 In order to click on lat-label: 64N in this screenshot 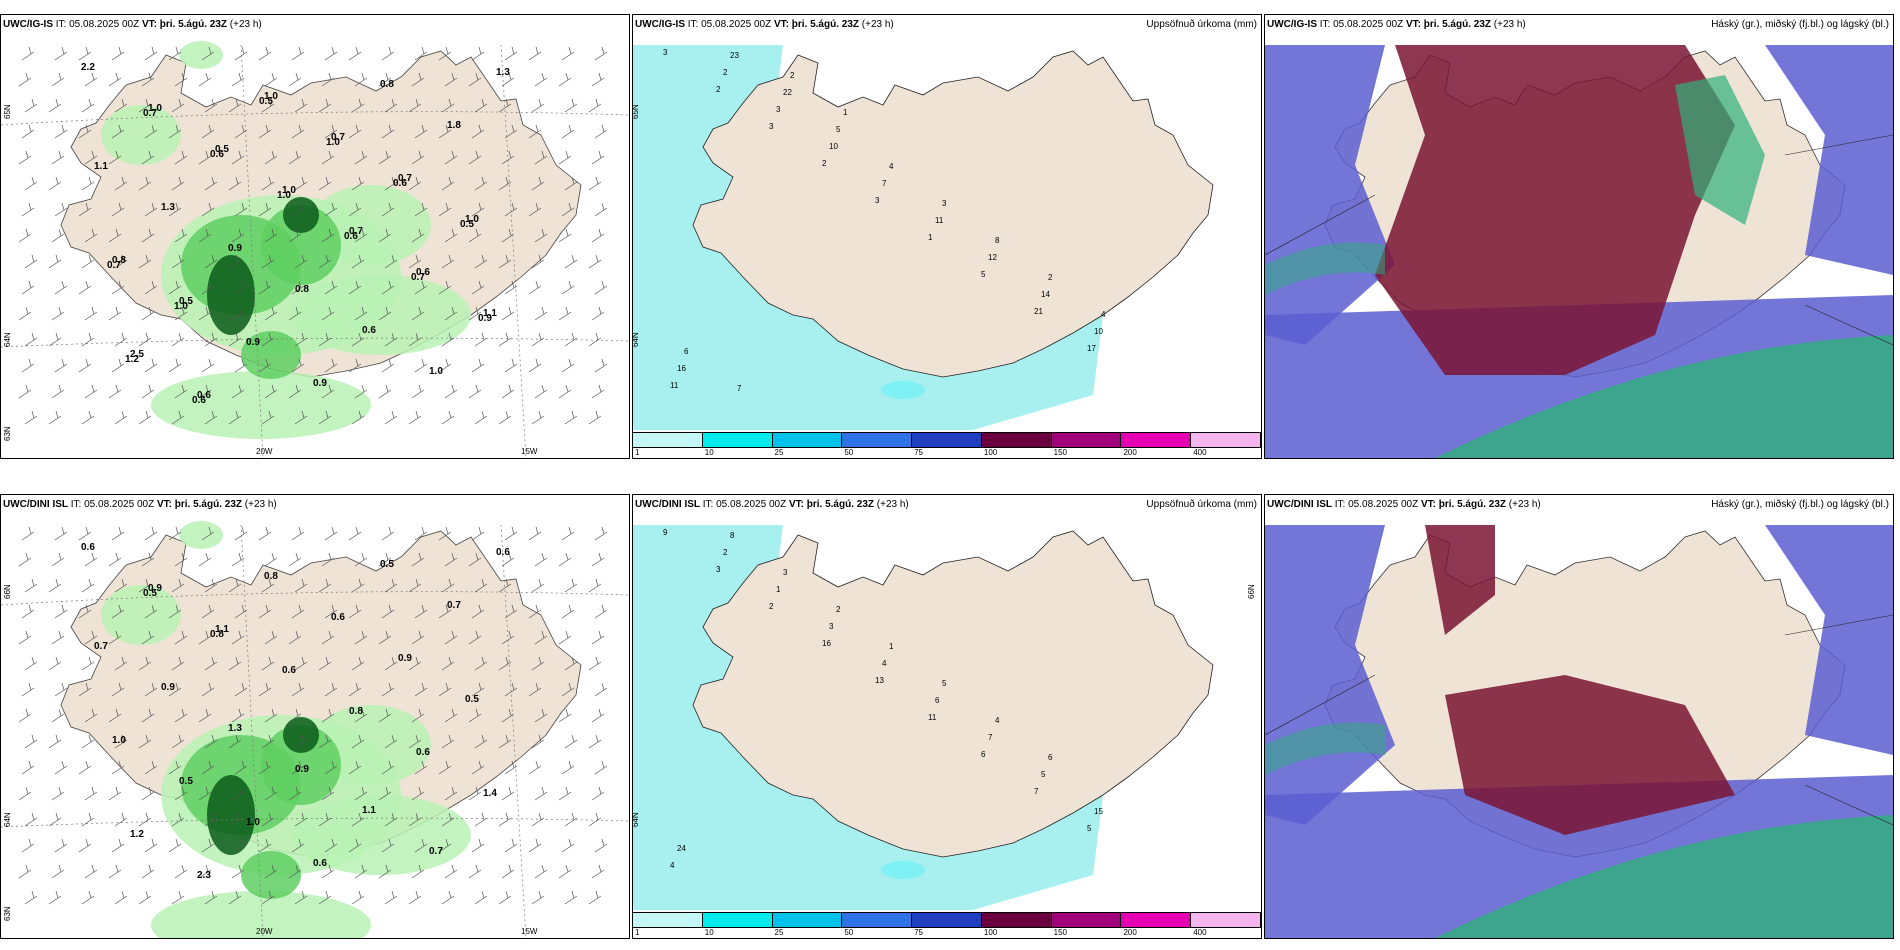, I will do `click(7, 819)`.